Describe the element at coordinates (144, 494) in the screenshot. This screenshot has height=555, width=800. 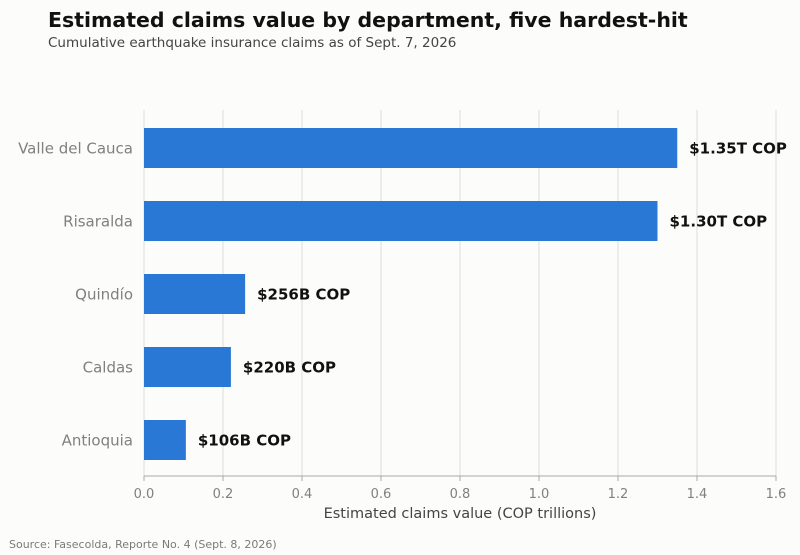
I see `x-tick-label: 0.0` at that location.